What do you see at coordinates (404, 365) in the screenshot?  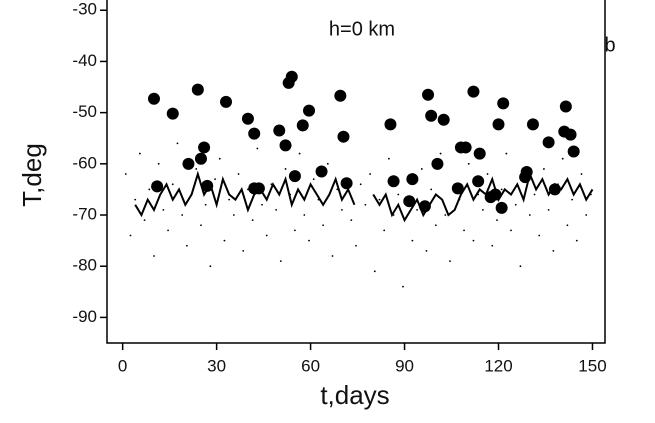 I see `x-tick-label: 90` at bounding box center [404, 365].